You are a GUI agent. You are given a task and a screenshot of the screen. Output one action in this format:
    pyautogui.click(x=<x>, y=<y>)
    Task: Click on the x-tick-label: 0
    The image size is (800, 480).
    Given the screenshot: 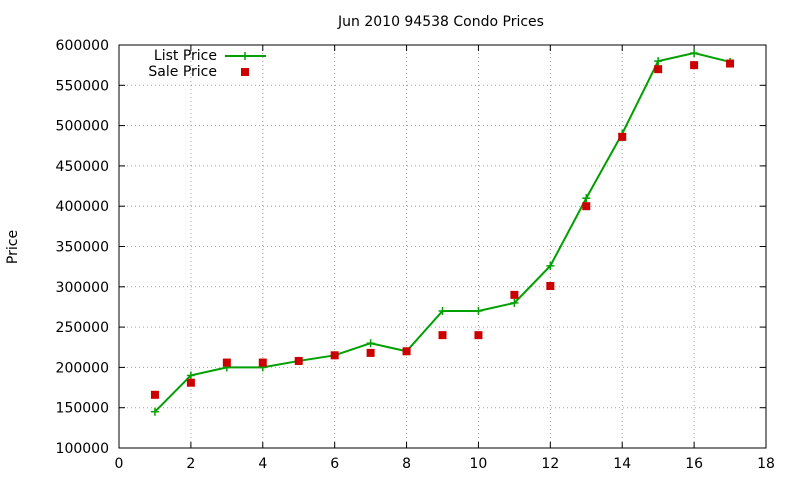 What is the action you would take?
    pyautogui.click(x=119, y=464)
    